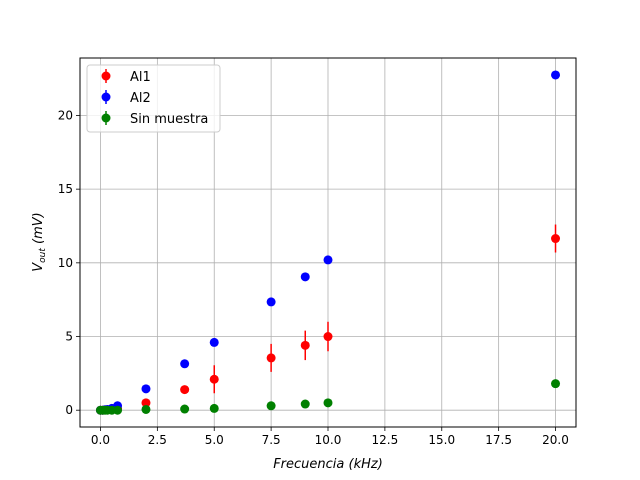 This screenshot has width=640, height=480. What do you see at coordinates (100, 440) in the screenshot?
I see `x-tick-label: 0.0` at bounding box center [100, 440].